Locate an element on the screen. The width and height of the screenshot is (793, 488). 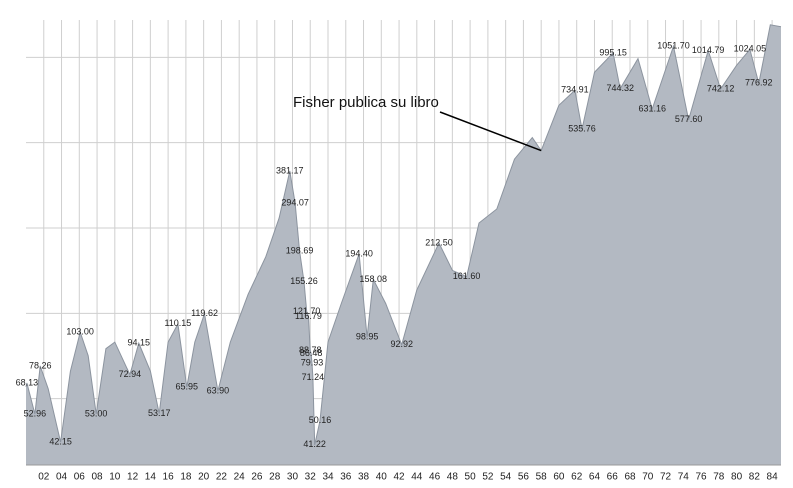
x-tick-label: 58 is located at coordinates (542, 477).